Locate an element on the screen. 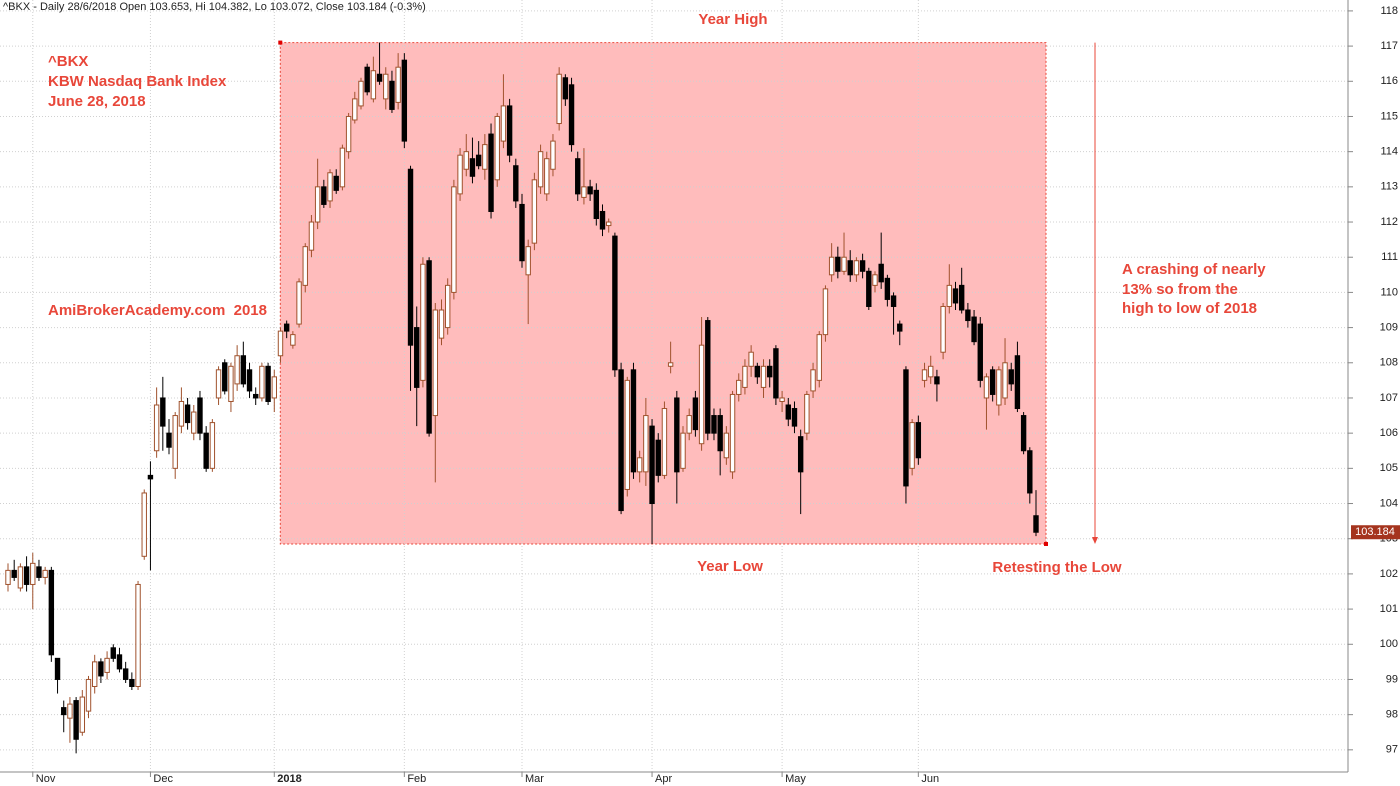  y-tick-label: 107 is located at coordinates (1389, 398).